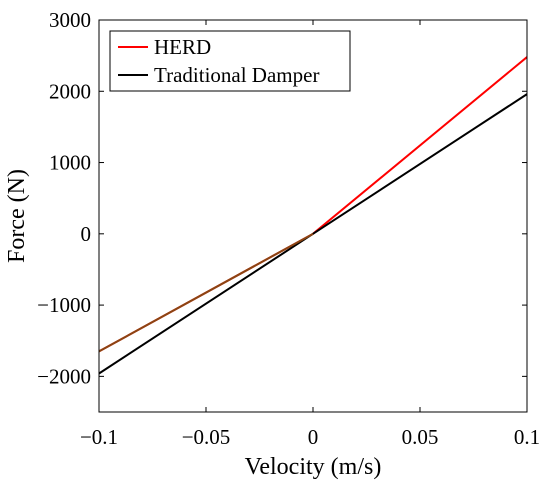 This screenshot has height=488, width=550. What do you see at coordinates (99, 437) in the screenshot?
I see `x-tick-label: −0.1` at bounding box center [99, 437].